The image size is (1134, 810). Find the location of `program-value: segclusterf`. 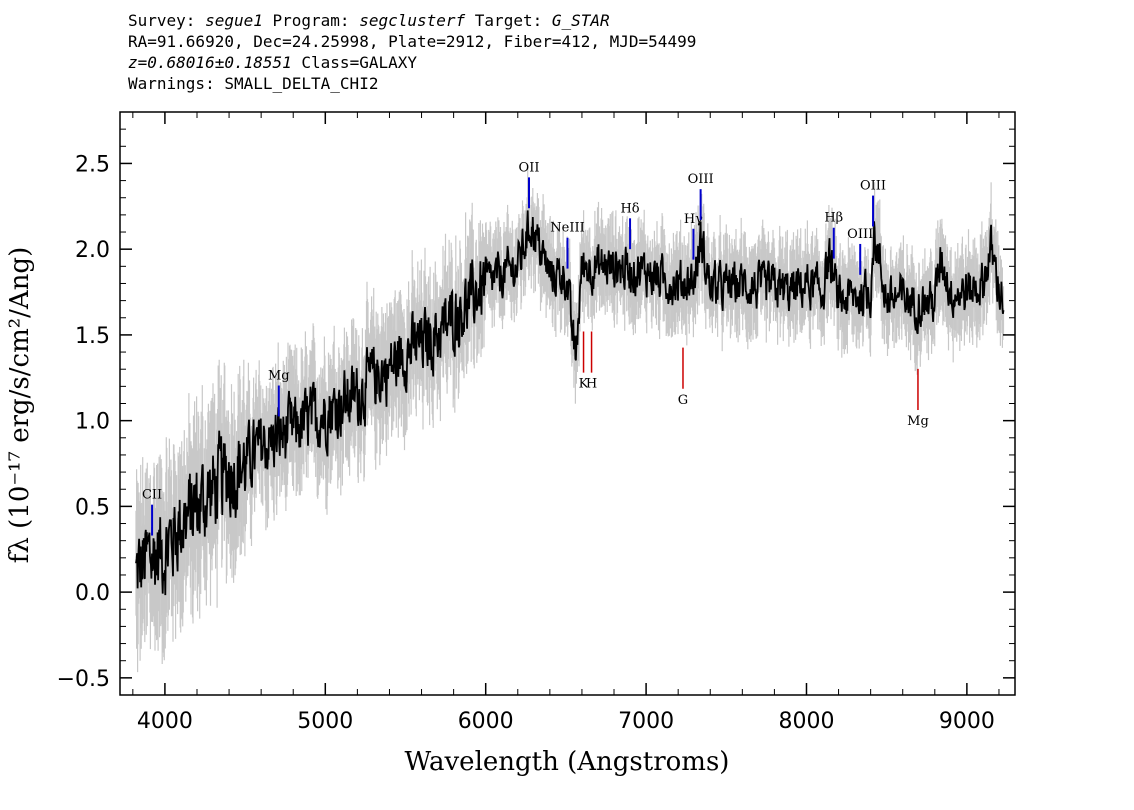

program-value: segclusterf is located at coordinates (412, 20).